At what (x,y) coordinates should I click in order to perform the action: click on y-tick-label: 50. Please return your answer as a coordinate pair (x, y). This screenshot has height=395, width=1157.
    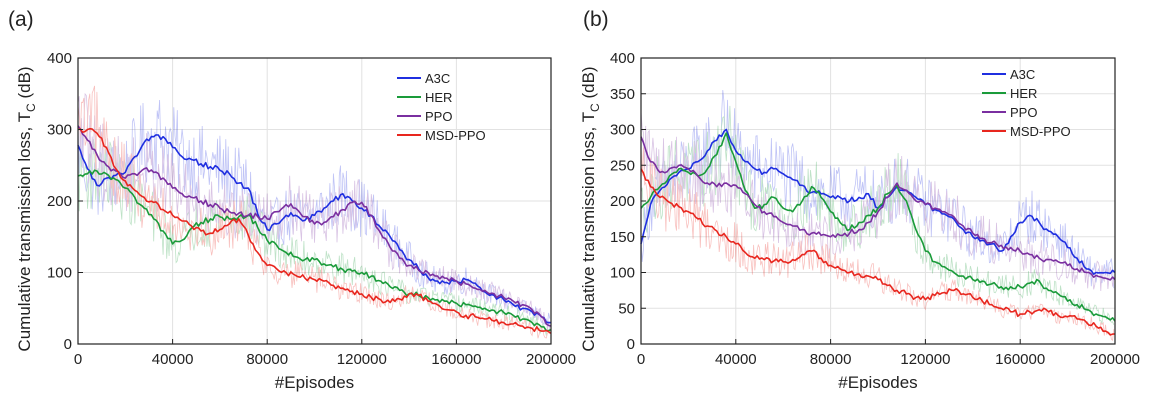
    Looking at the image, I should click on (626, 308).